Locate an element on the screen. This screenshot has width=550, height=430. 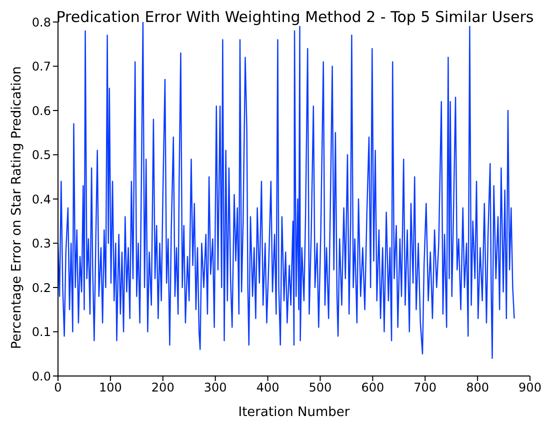
x-tick-label: 500 is located at coordinates (320, 387).